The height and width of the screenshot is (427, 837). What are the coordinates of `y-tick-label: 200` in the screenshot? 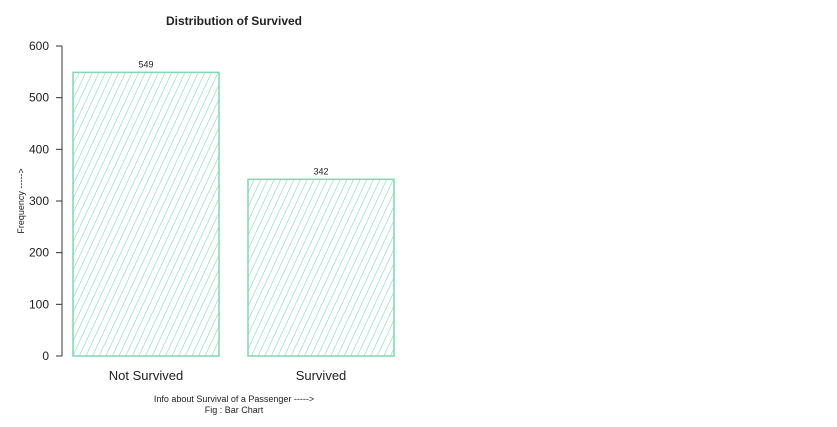 It's located at (39, 253).